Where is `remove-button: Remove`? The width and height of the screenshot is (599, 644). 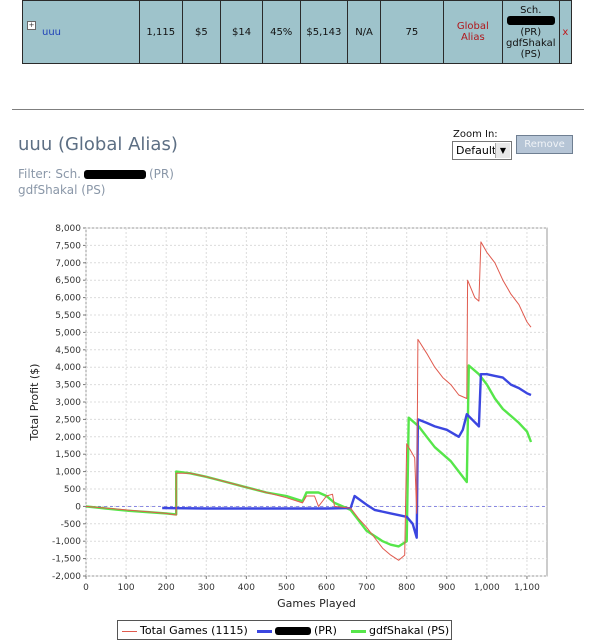 remove-button: Remove is located at coordinates (544, 144).